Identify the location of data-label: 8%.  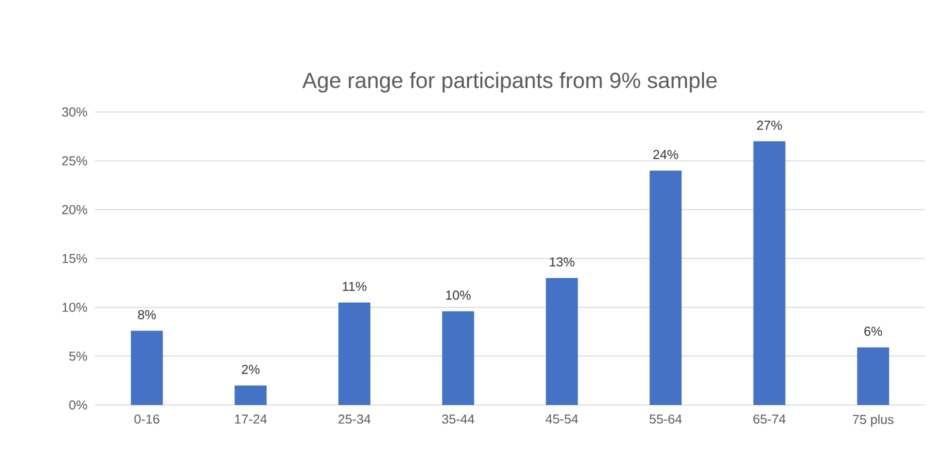
(147, 315).